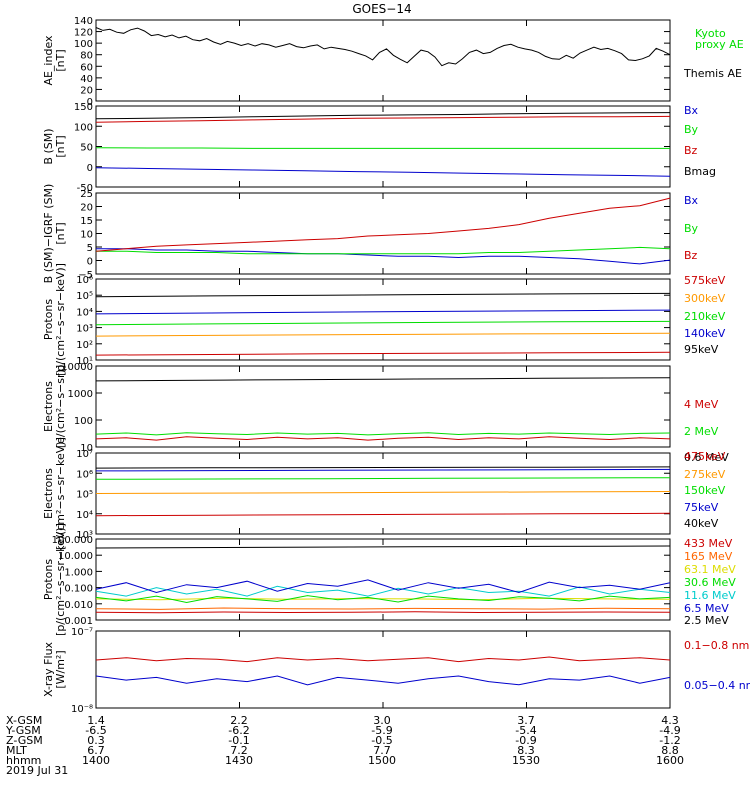 This screenshot has width=750, height=800. What do you see at coordinates (48, 146) in the screenshot?
I see `y-axis-label: B (SM)` at bounding box center [48, 146].